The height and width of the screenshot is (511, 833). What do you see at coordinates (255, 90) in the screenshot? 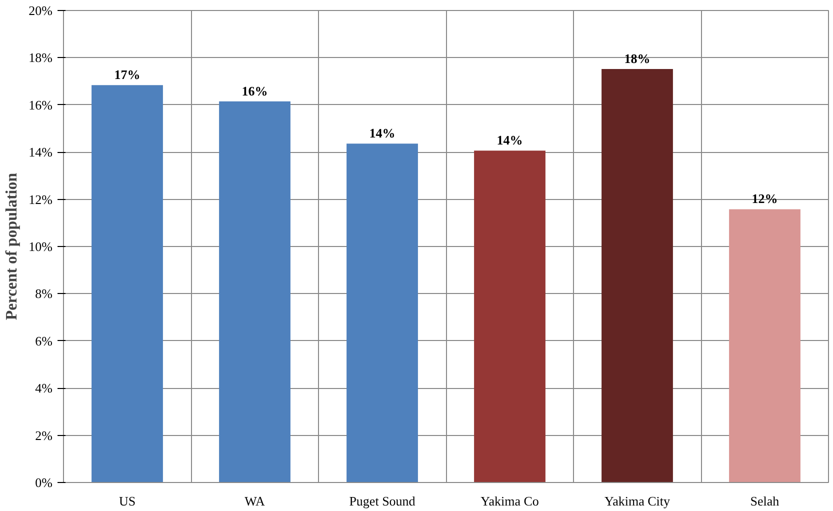
I see `data-label: 16%` at bounding box center [255, 90].